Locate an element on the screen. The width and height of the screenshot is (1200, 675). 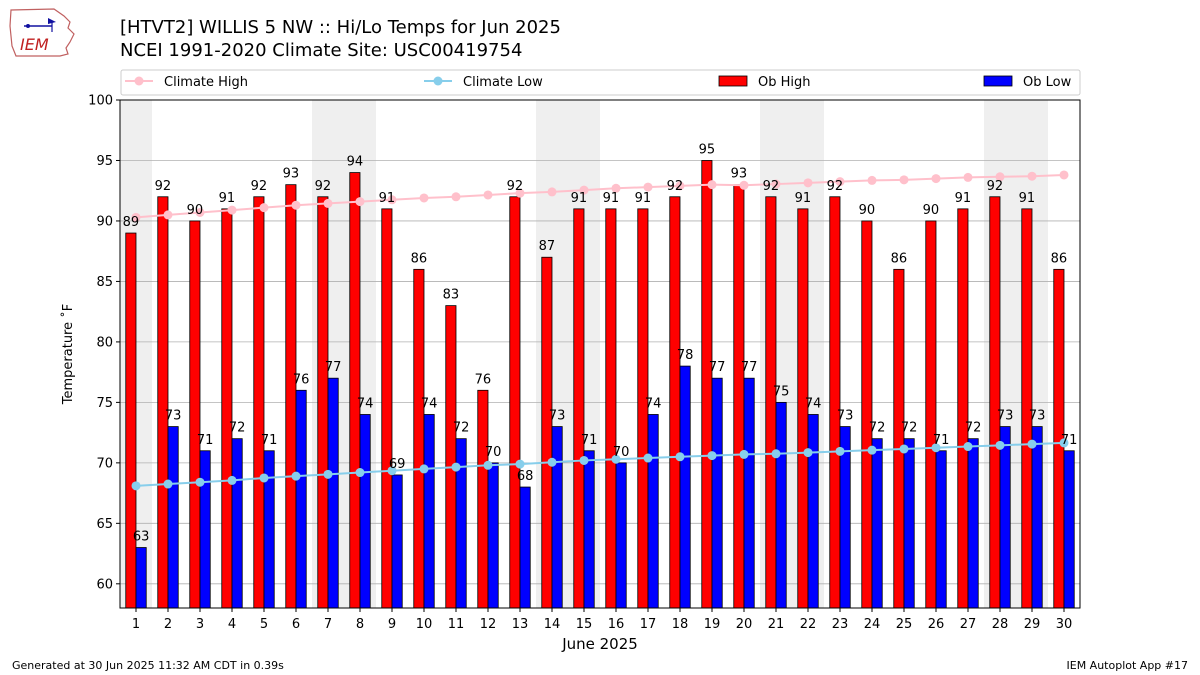
x-tick-label-7: 7 is located at coordinates (328, 624).